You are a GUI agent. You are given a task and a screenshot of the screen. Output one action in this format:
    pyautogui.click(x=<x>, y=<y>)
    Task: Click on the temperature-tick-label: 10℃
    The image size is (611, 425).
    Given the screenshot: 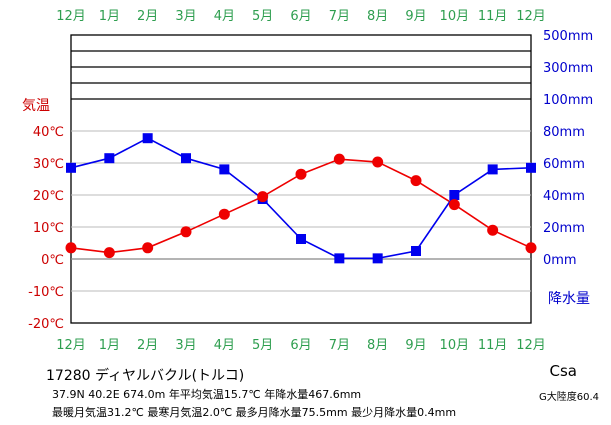 What is the action you would take?
    pyautogui.click(x=48, y=228)
    